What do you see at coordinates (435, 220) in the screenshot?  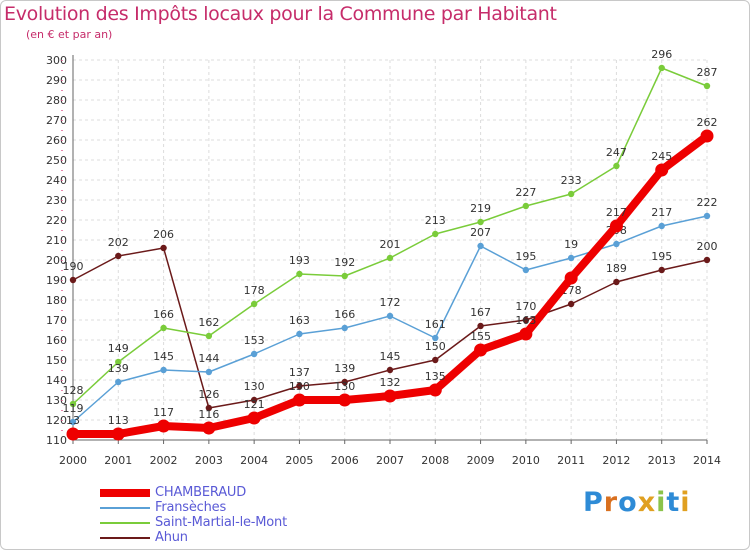 I see `data-label-saint-martial-le-mont-2008: 213` at bounding box center [435, 220].